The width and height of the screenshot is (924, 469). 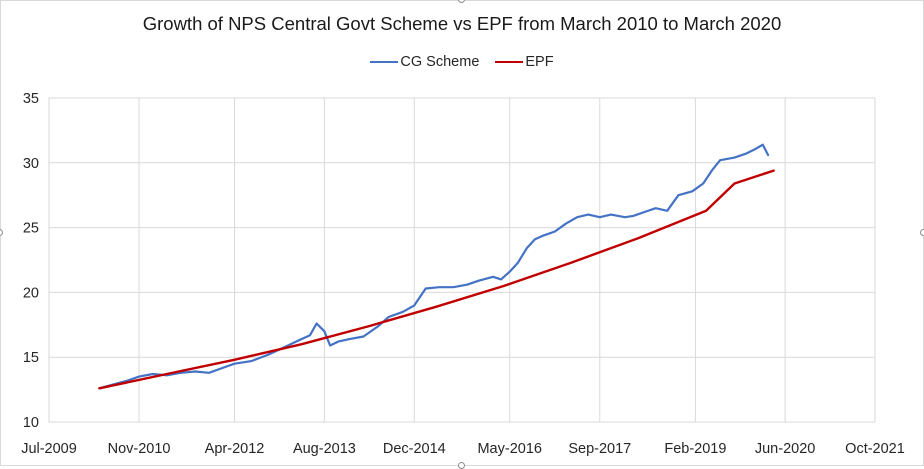 I want to click on x-tick-label: May-2016, so click(x=509, y=449).